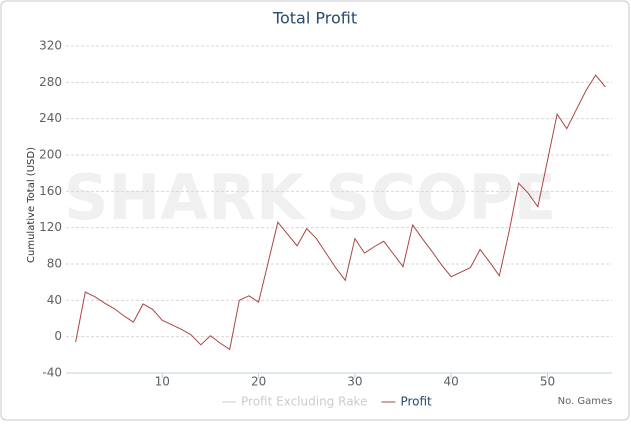 The width and height of the screenshot is (631, 426). Describe the element at coordinates (50, 118) in the screenshot. I see `y-tick-label: 240` at that location.